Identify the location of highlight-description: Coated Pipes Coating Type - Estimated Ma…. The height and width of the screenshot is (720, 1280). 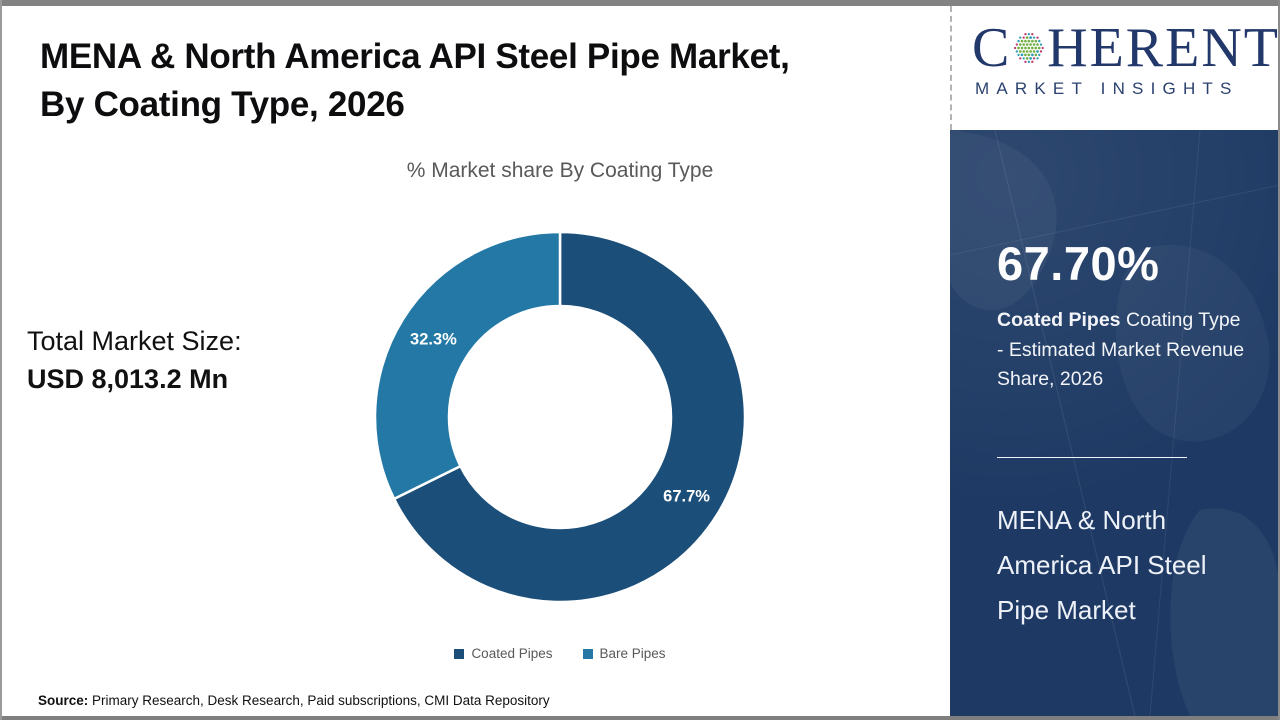
(1123, 350).